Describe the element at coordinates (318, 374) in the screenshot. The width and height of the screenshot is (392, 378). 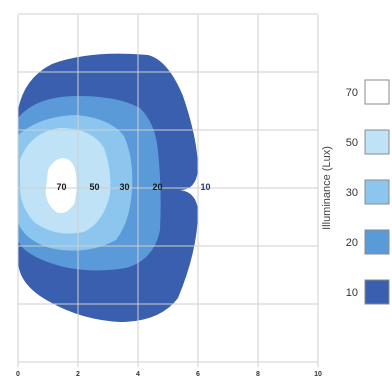
I see `x-tick-label: 10` at that location.